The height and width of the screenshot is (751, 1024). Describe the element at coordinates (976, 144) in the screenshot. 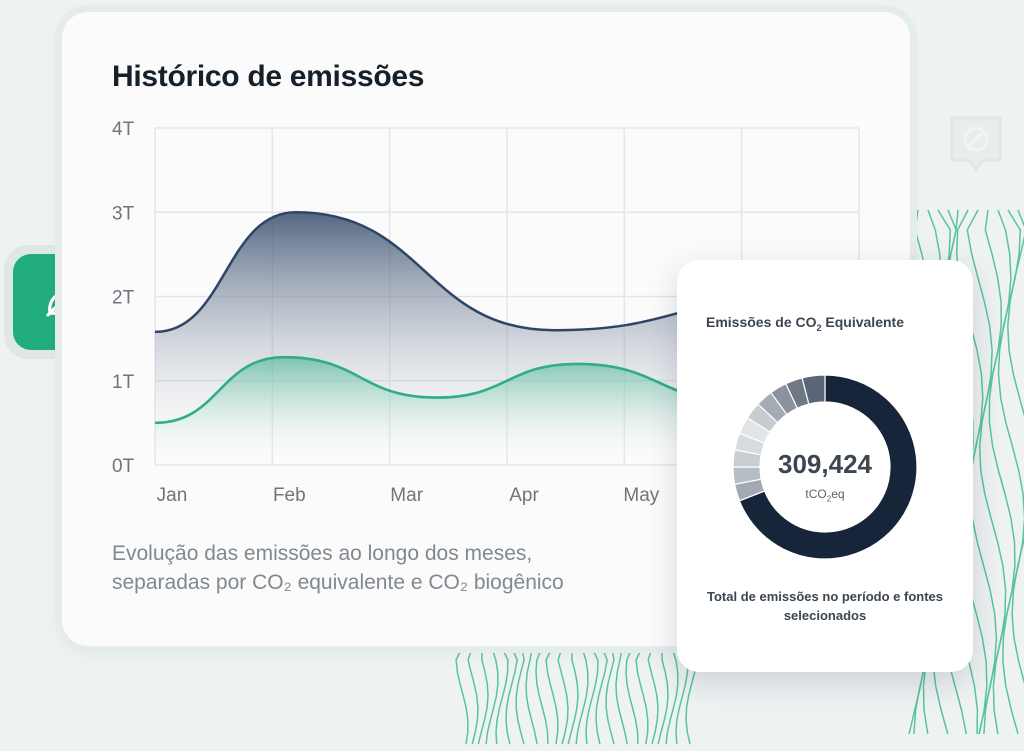

I see `chat-badge-icon` at that location.